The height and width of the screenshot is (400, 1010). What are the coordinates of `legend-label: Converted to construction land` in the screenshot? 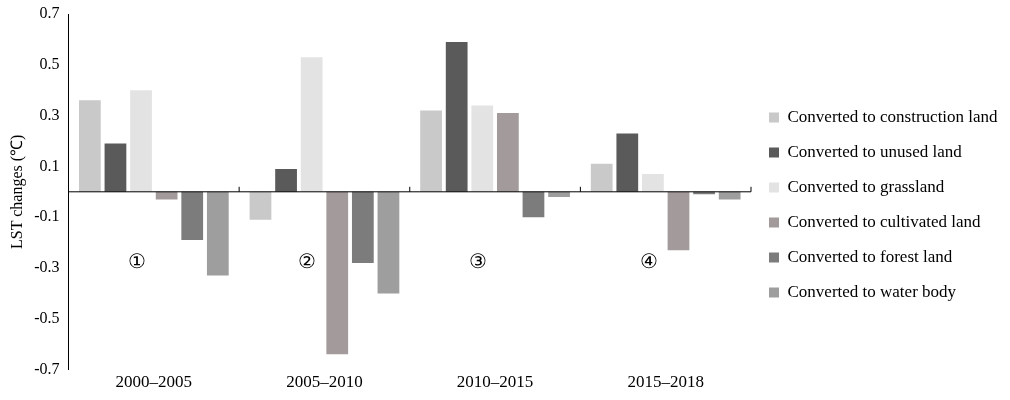 It's located at (893, 116).